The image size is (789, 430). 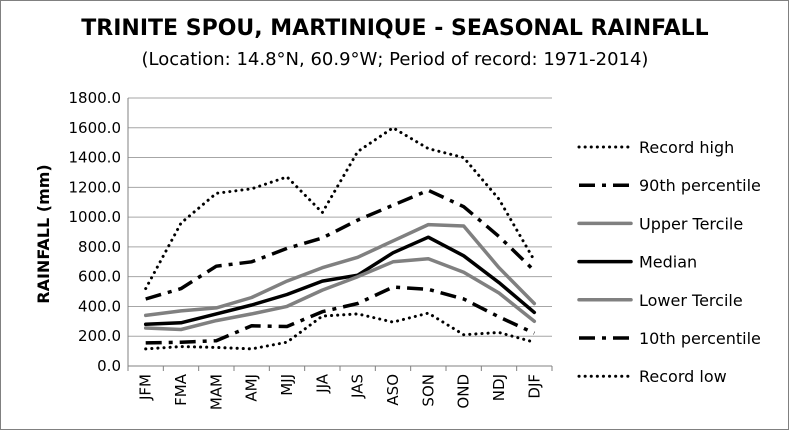 What do you see at coordinates (464, 391) in the screenshot?
I see `x-tick-label: OND` at bounding box center [464, 391].